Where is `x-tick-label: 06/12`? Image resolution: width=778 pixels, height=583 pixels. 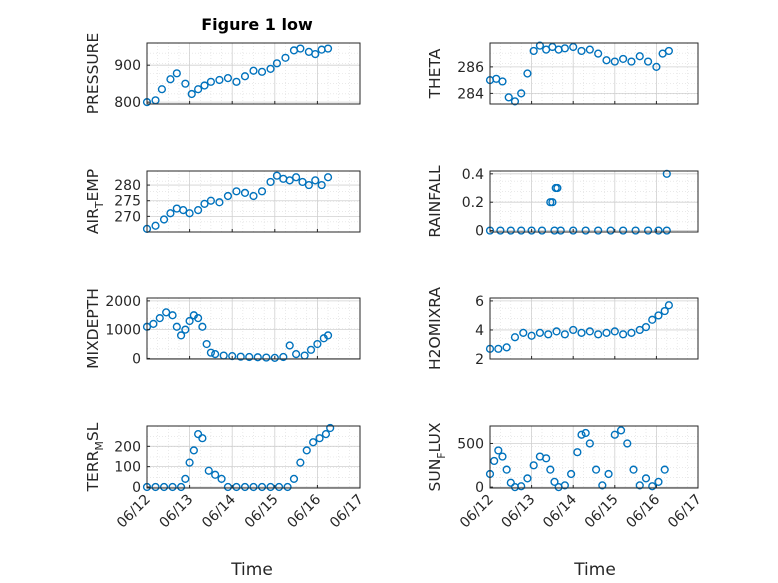
x-tick-label: 06/12 is located at coordinates (477, 512).